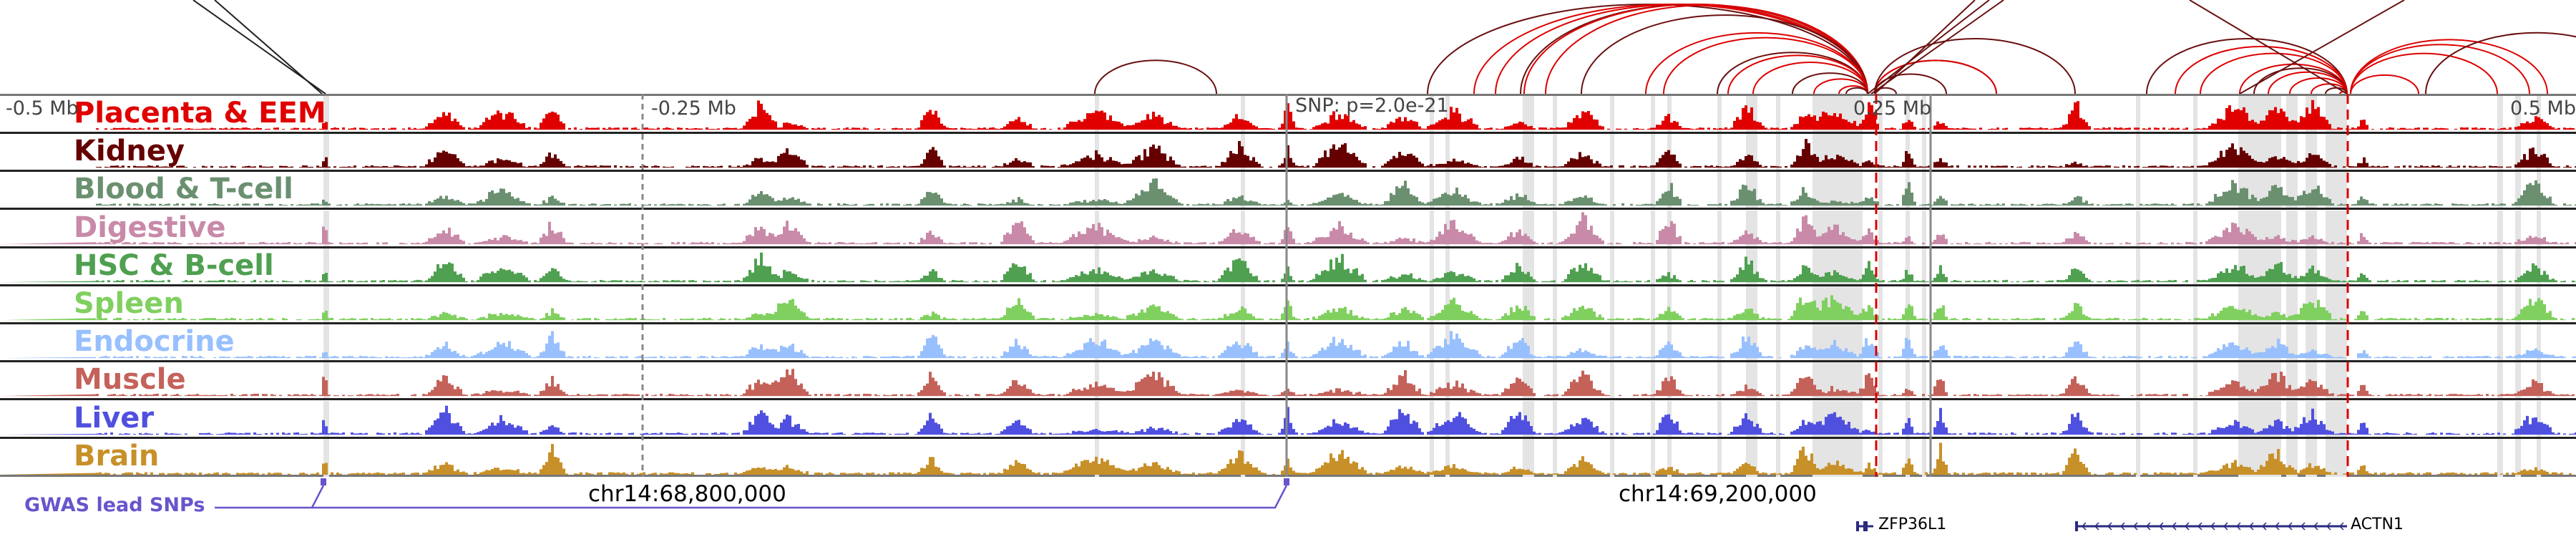  Describe the element at coordinates (2211, 526) in the screenshot. I see `gene-model-actn1` at that location.